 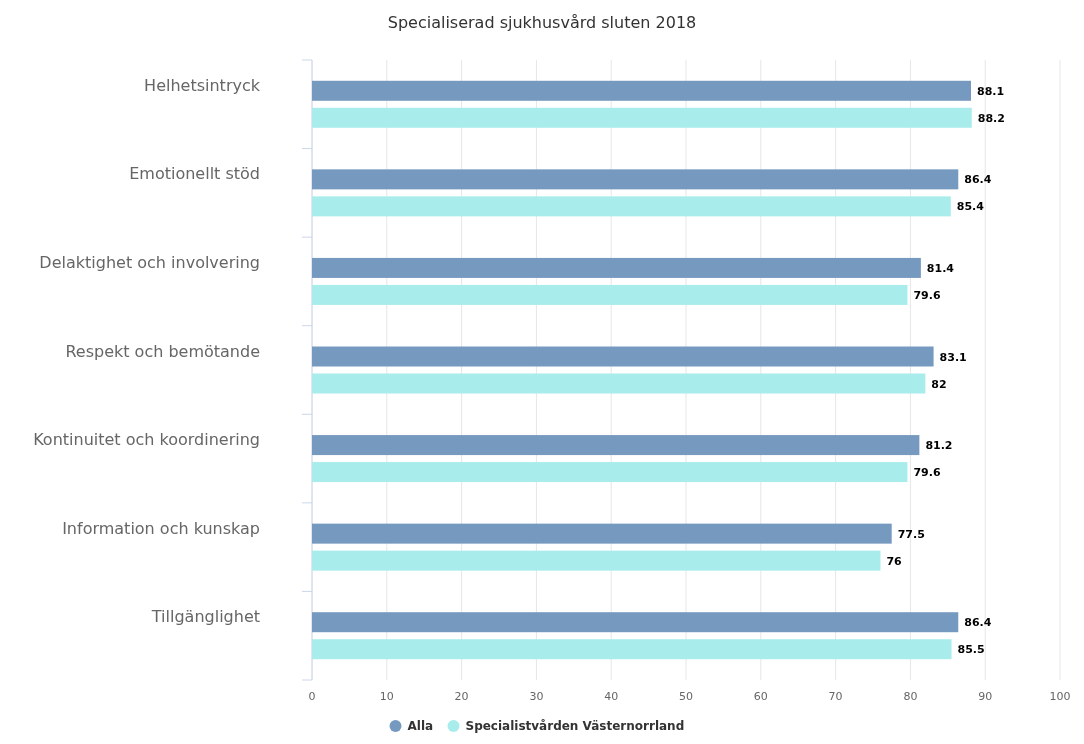 What do you see at coordinates (939, 384) in the screenshot?
I see `data-label: 82` at bounding box center [939, 384].